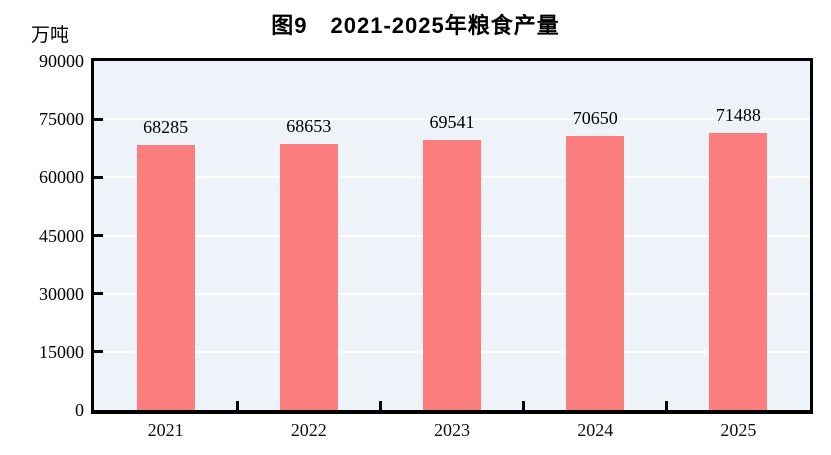 The image size is (831, 455). Describe the element at coordinates (309, 125) in the screenshot. I see `bar-value-label: 68653` at that location.